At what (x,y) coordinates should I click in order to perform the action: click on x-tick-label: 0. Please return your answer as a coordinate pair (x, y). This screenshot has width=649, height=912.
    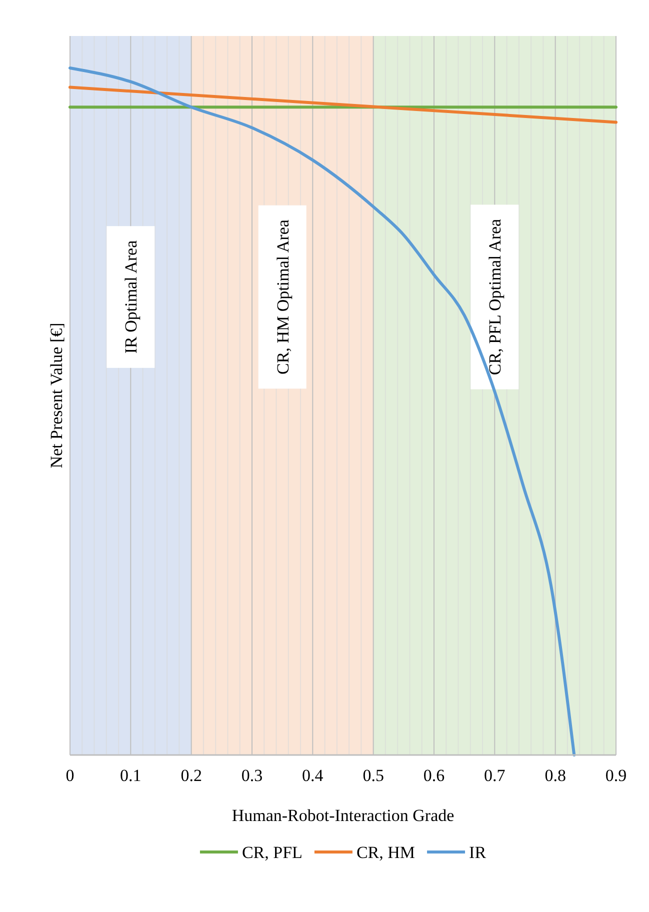
    Looking at the image, I should click on (70, 776).